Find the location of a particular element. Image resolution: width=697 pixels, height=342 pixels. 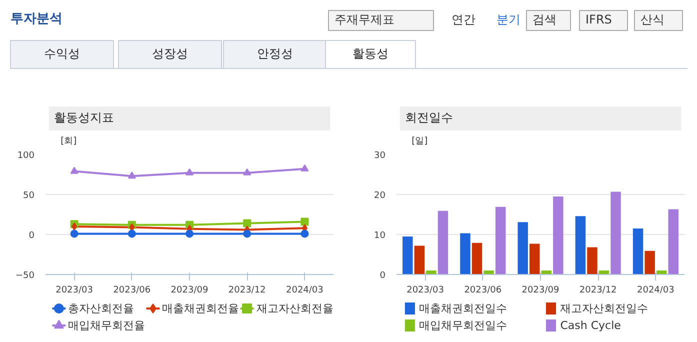

legend-label: 매입채무회전율 is located at coordinates (107, 325).